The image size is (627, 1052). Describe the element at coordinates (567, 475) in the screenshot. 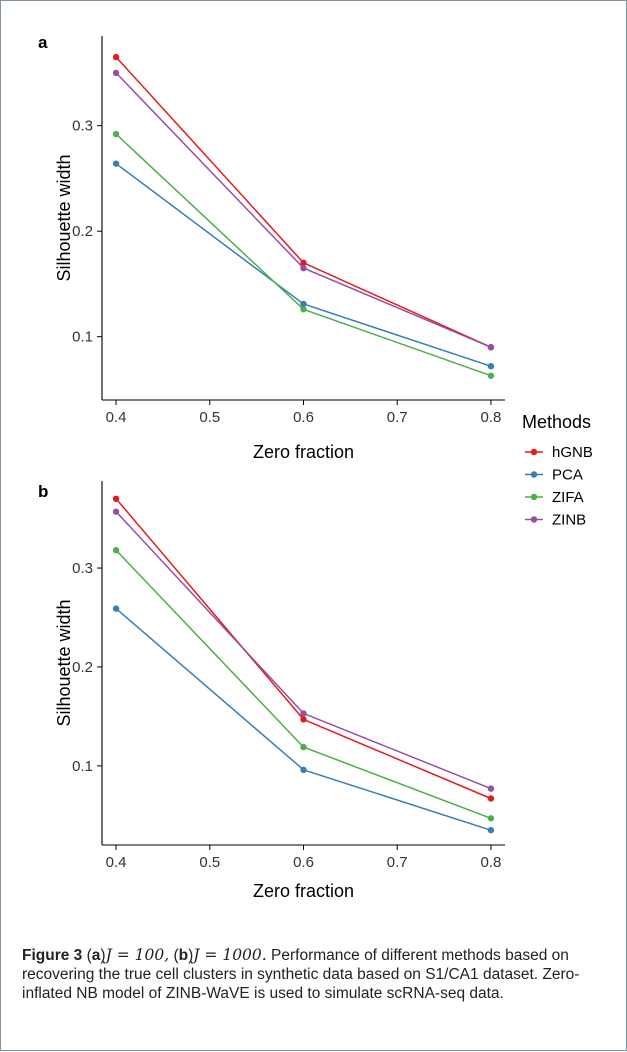

I see `legend-label-pca: PCA` at that location.